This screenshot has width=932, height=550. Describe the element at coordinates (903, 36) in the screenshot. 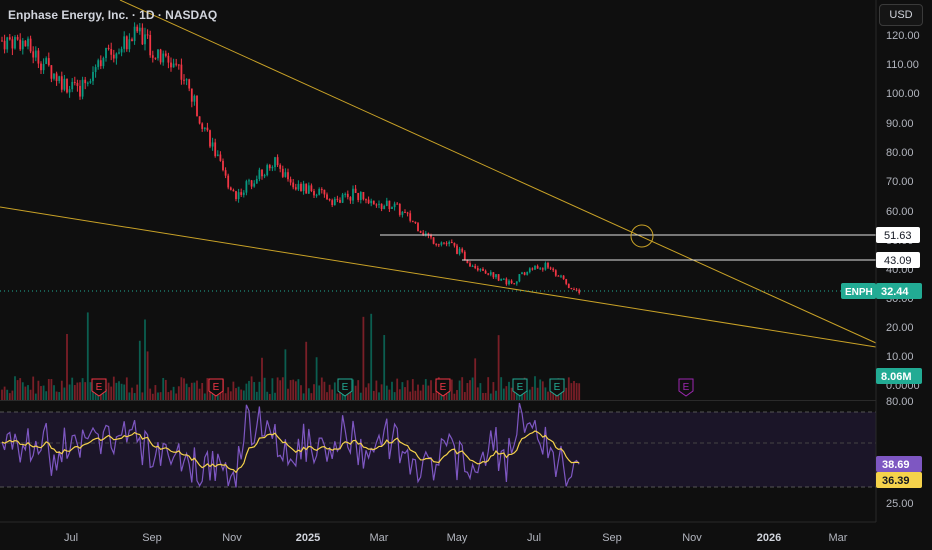

I see `price-tick-label: 120.00` at that location.